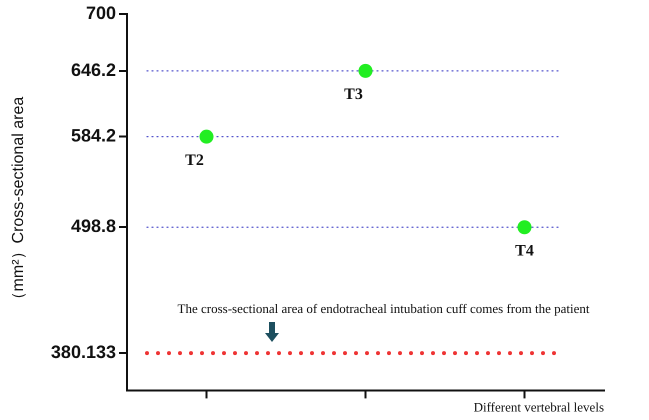 This screenshot has height=420, width=649. Describe the element at coordinates (353, 95) in the screenshot. I see `annotation: T3` at that location.